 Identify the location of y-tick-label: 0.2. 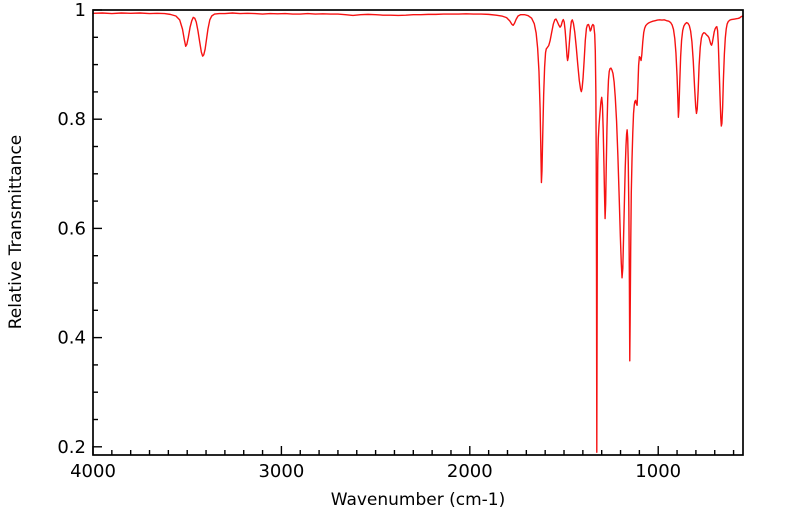
(71, 447).